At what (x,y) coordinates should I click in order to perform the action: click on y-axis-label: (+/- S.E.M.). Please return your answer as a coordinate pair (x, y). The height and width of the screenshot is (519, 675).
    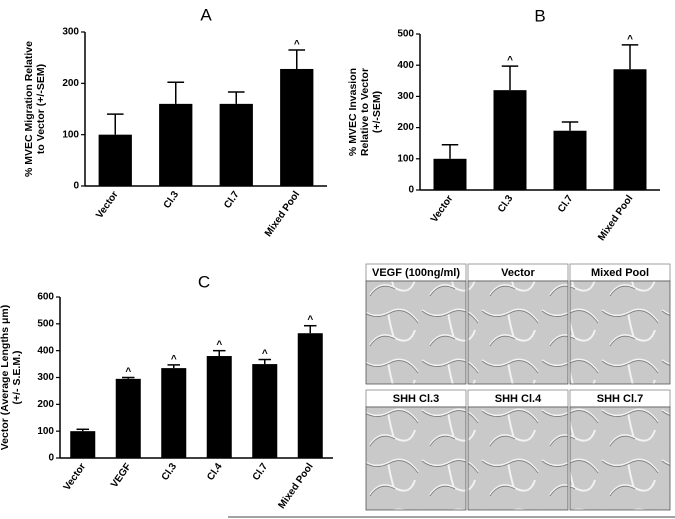
    Looking at the image, I should click on (17, 378).